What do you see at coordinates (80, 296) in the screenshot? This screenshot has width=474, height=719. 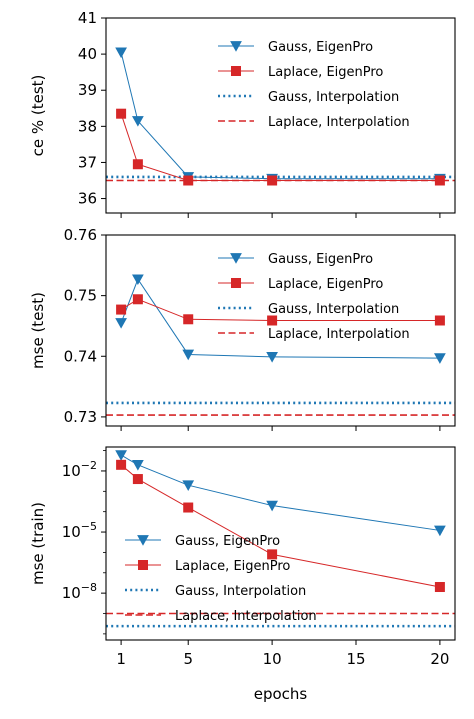 I see `y-tick-label: 0.75` at bounding box center [80, 296].